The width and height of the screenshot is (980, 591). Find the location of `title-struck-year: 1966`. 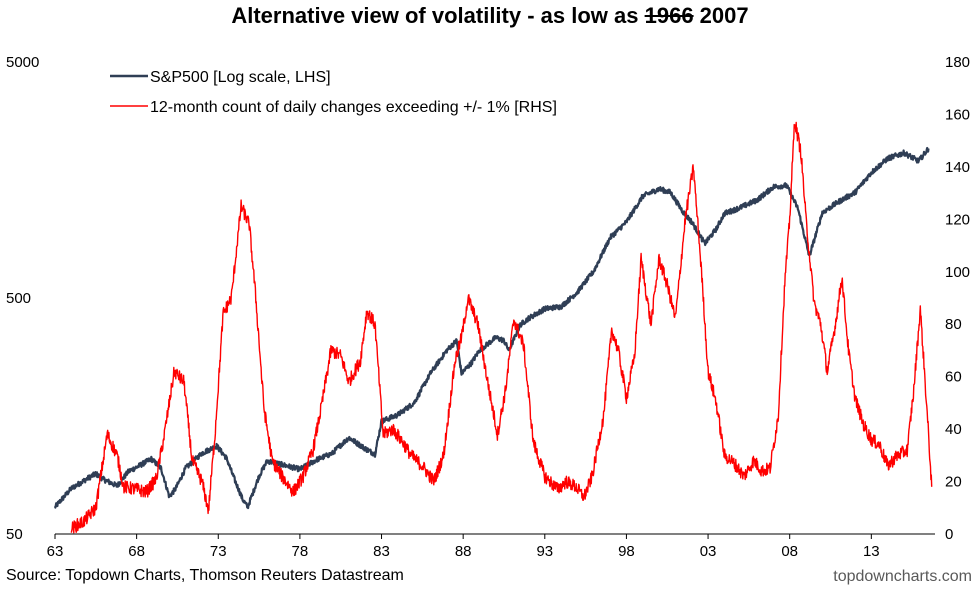

title-struck-year: 1966 is located at coordinates (669, 15).